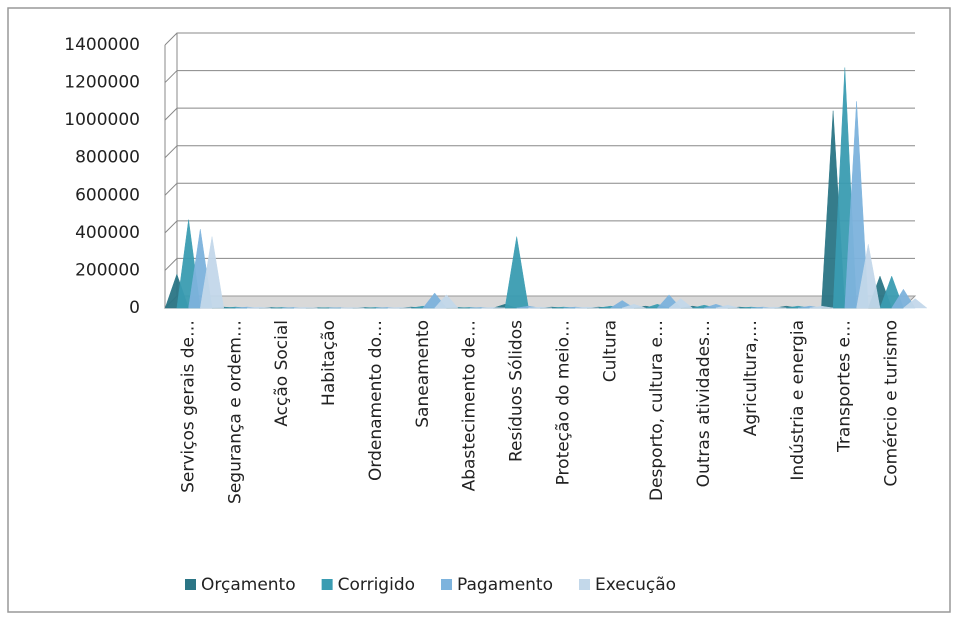 The width and height of the screenshot is (958, 624). I want to click on y-tick-label: 400000, so click(107, 233).